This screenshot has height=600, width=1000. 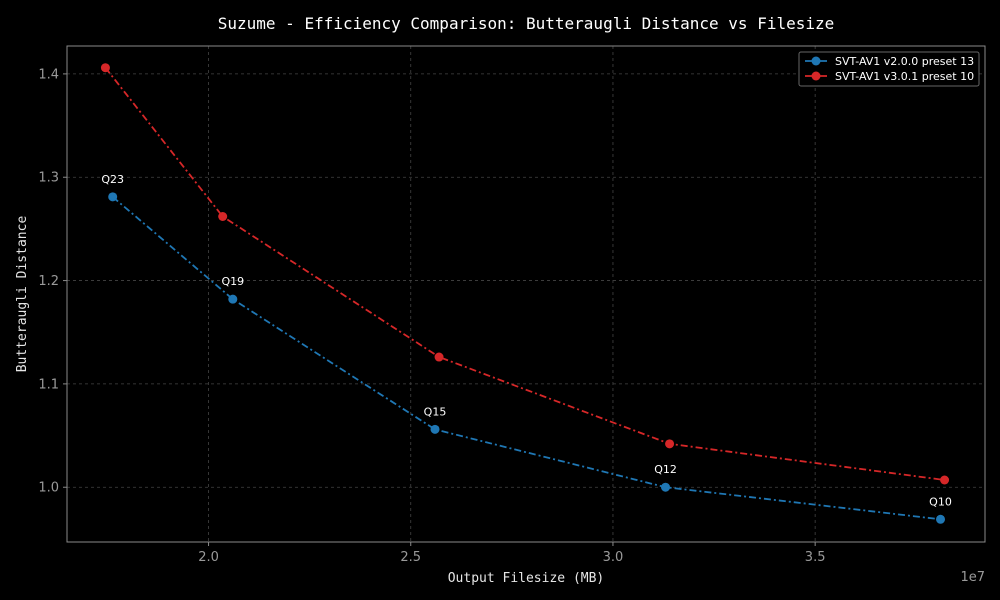 I want to click on point-annotation: Q15, so click(x=435, y=411).